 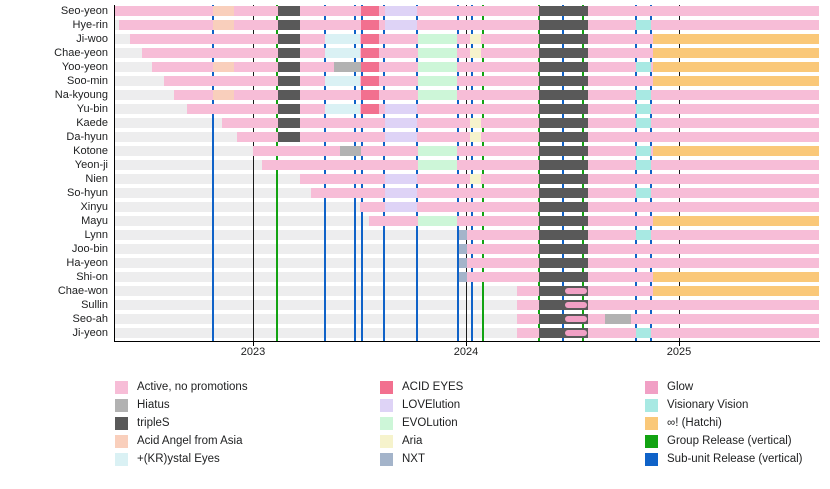 What do you see at coordinates (413, 459) in the screenshot?
I see `legend-label: NXT` at bounding box center [413, 459].